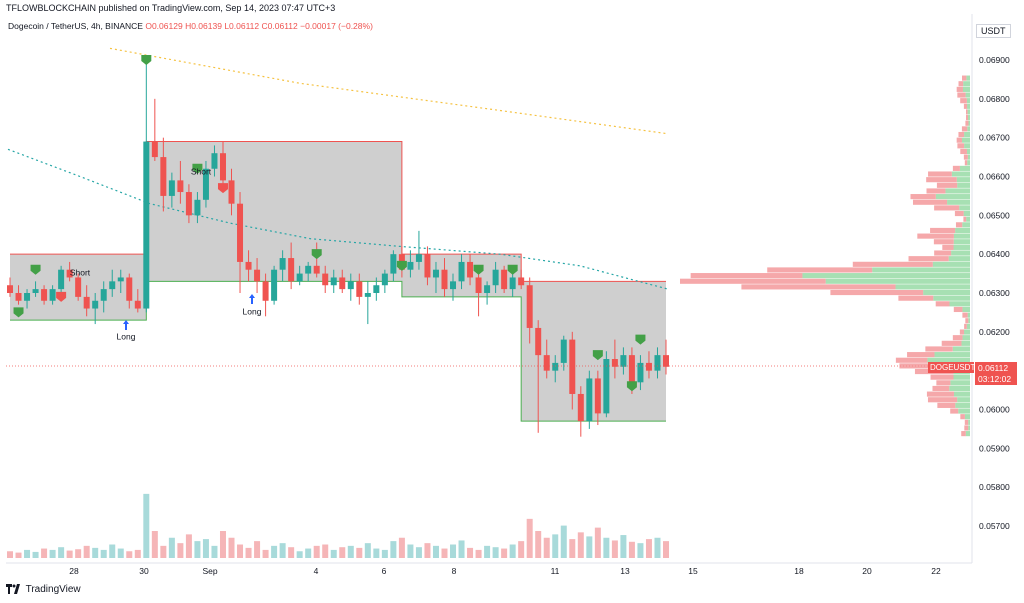 This screenshot has width=1024, height=603. What do you see at coordinates (222, 188) in the screenshot?
I see `sell-signal-icon` at bounding box center [222, 188].